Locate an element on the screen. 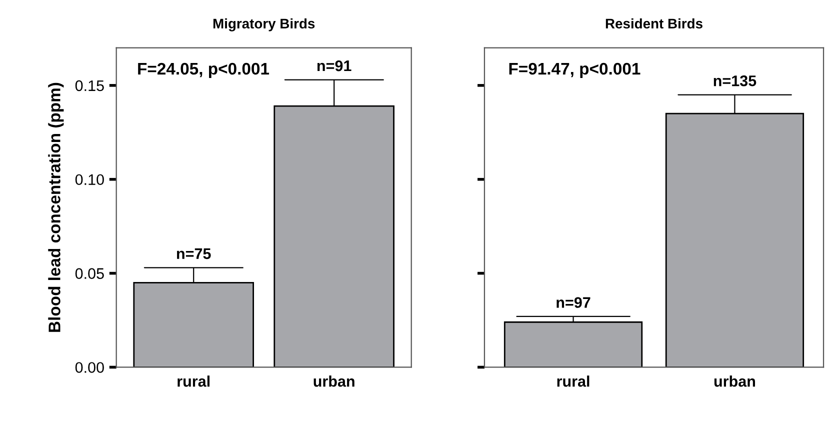 The width and height of the screenshot is (831, 431). chart-title: Migratory Birds is located at coordinates (264, 25).